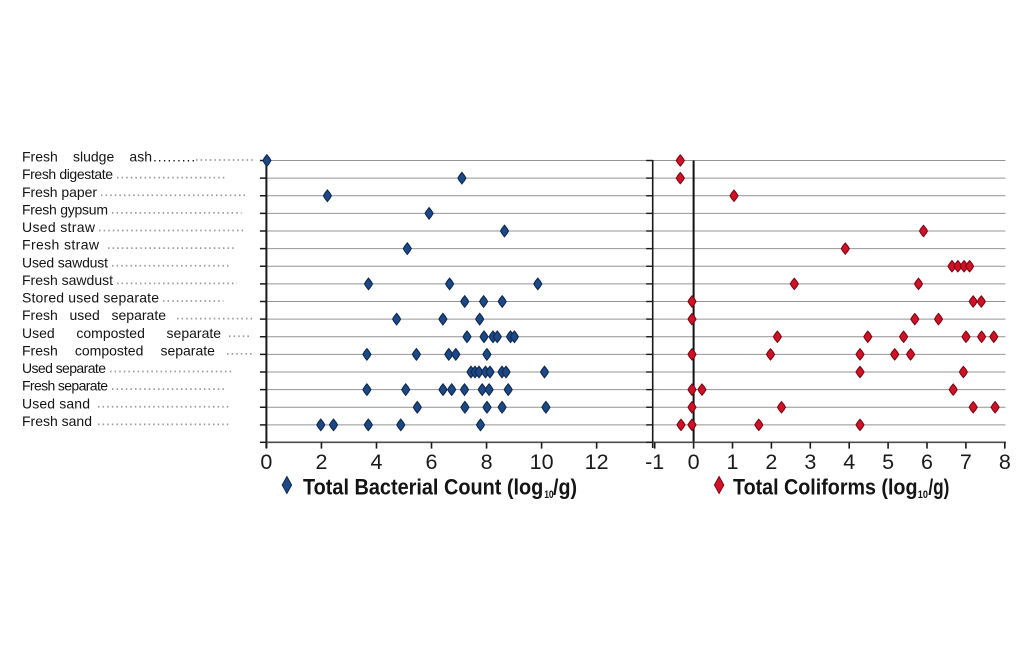 This screenshot has height=650, width=1024. I want to click on svg-text: Total Coliforms (log, so click(825, 486).